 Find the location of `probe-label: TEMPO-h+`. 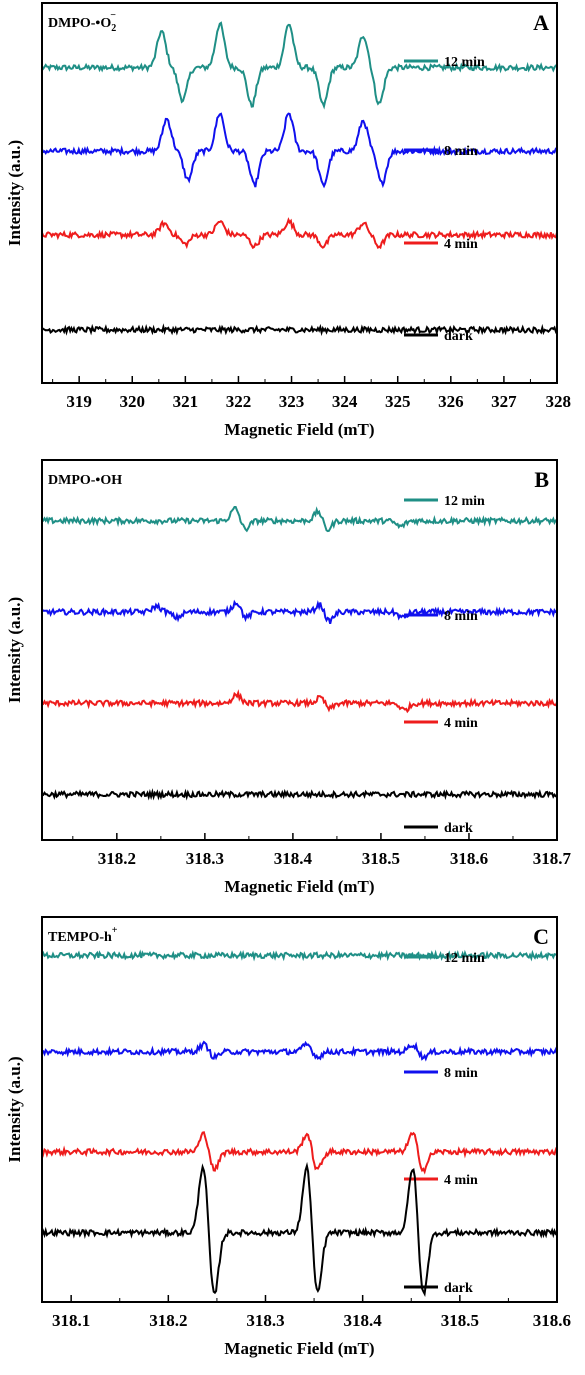

probe-label: TEMPO-h+ is located at coordinates (83, 935).